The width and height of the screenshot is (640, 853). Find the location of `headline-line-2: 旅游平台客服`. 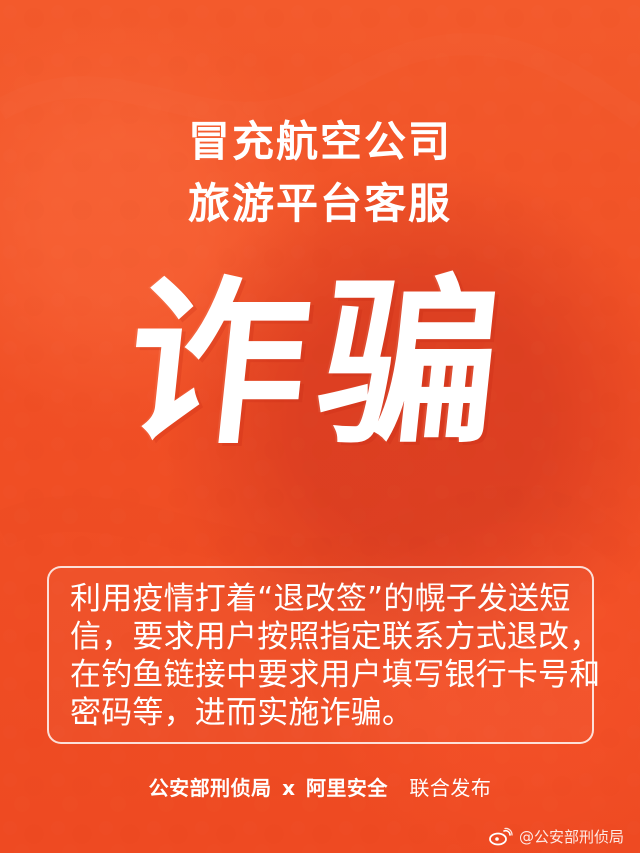

headline-line-2: 旅游平台客服 is located at coordinates (319, 203).